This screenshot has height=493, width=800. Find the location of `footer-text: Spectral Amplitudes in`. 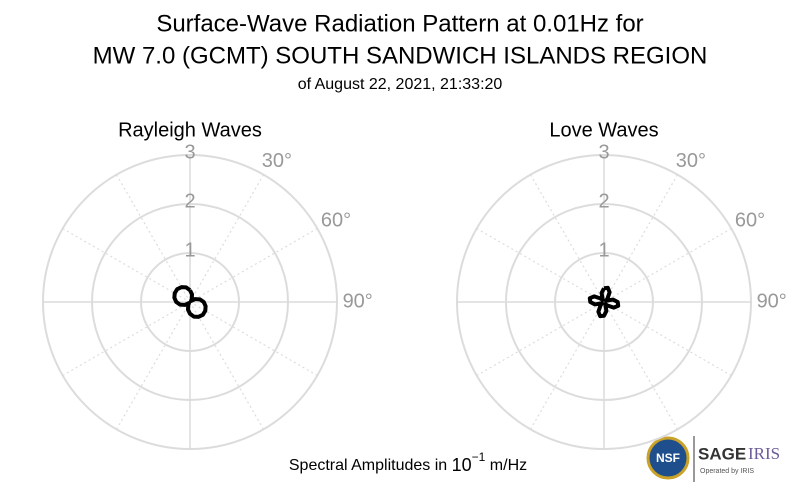

footer-text: Spectral Amplitudes in is located at coordinates (370, 465).